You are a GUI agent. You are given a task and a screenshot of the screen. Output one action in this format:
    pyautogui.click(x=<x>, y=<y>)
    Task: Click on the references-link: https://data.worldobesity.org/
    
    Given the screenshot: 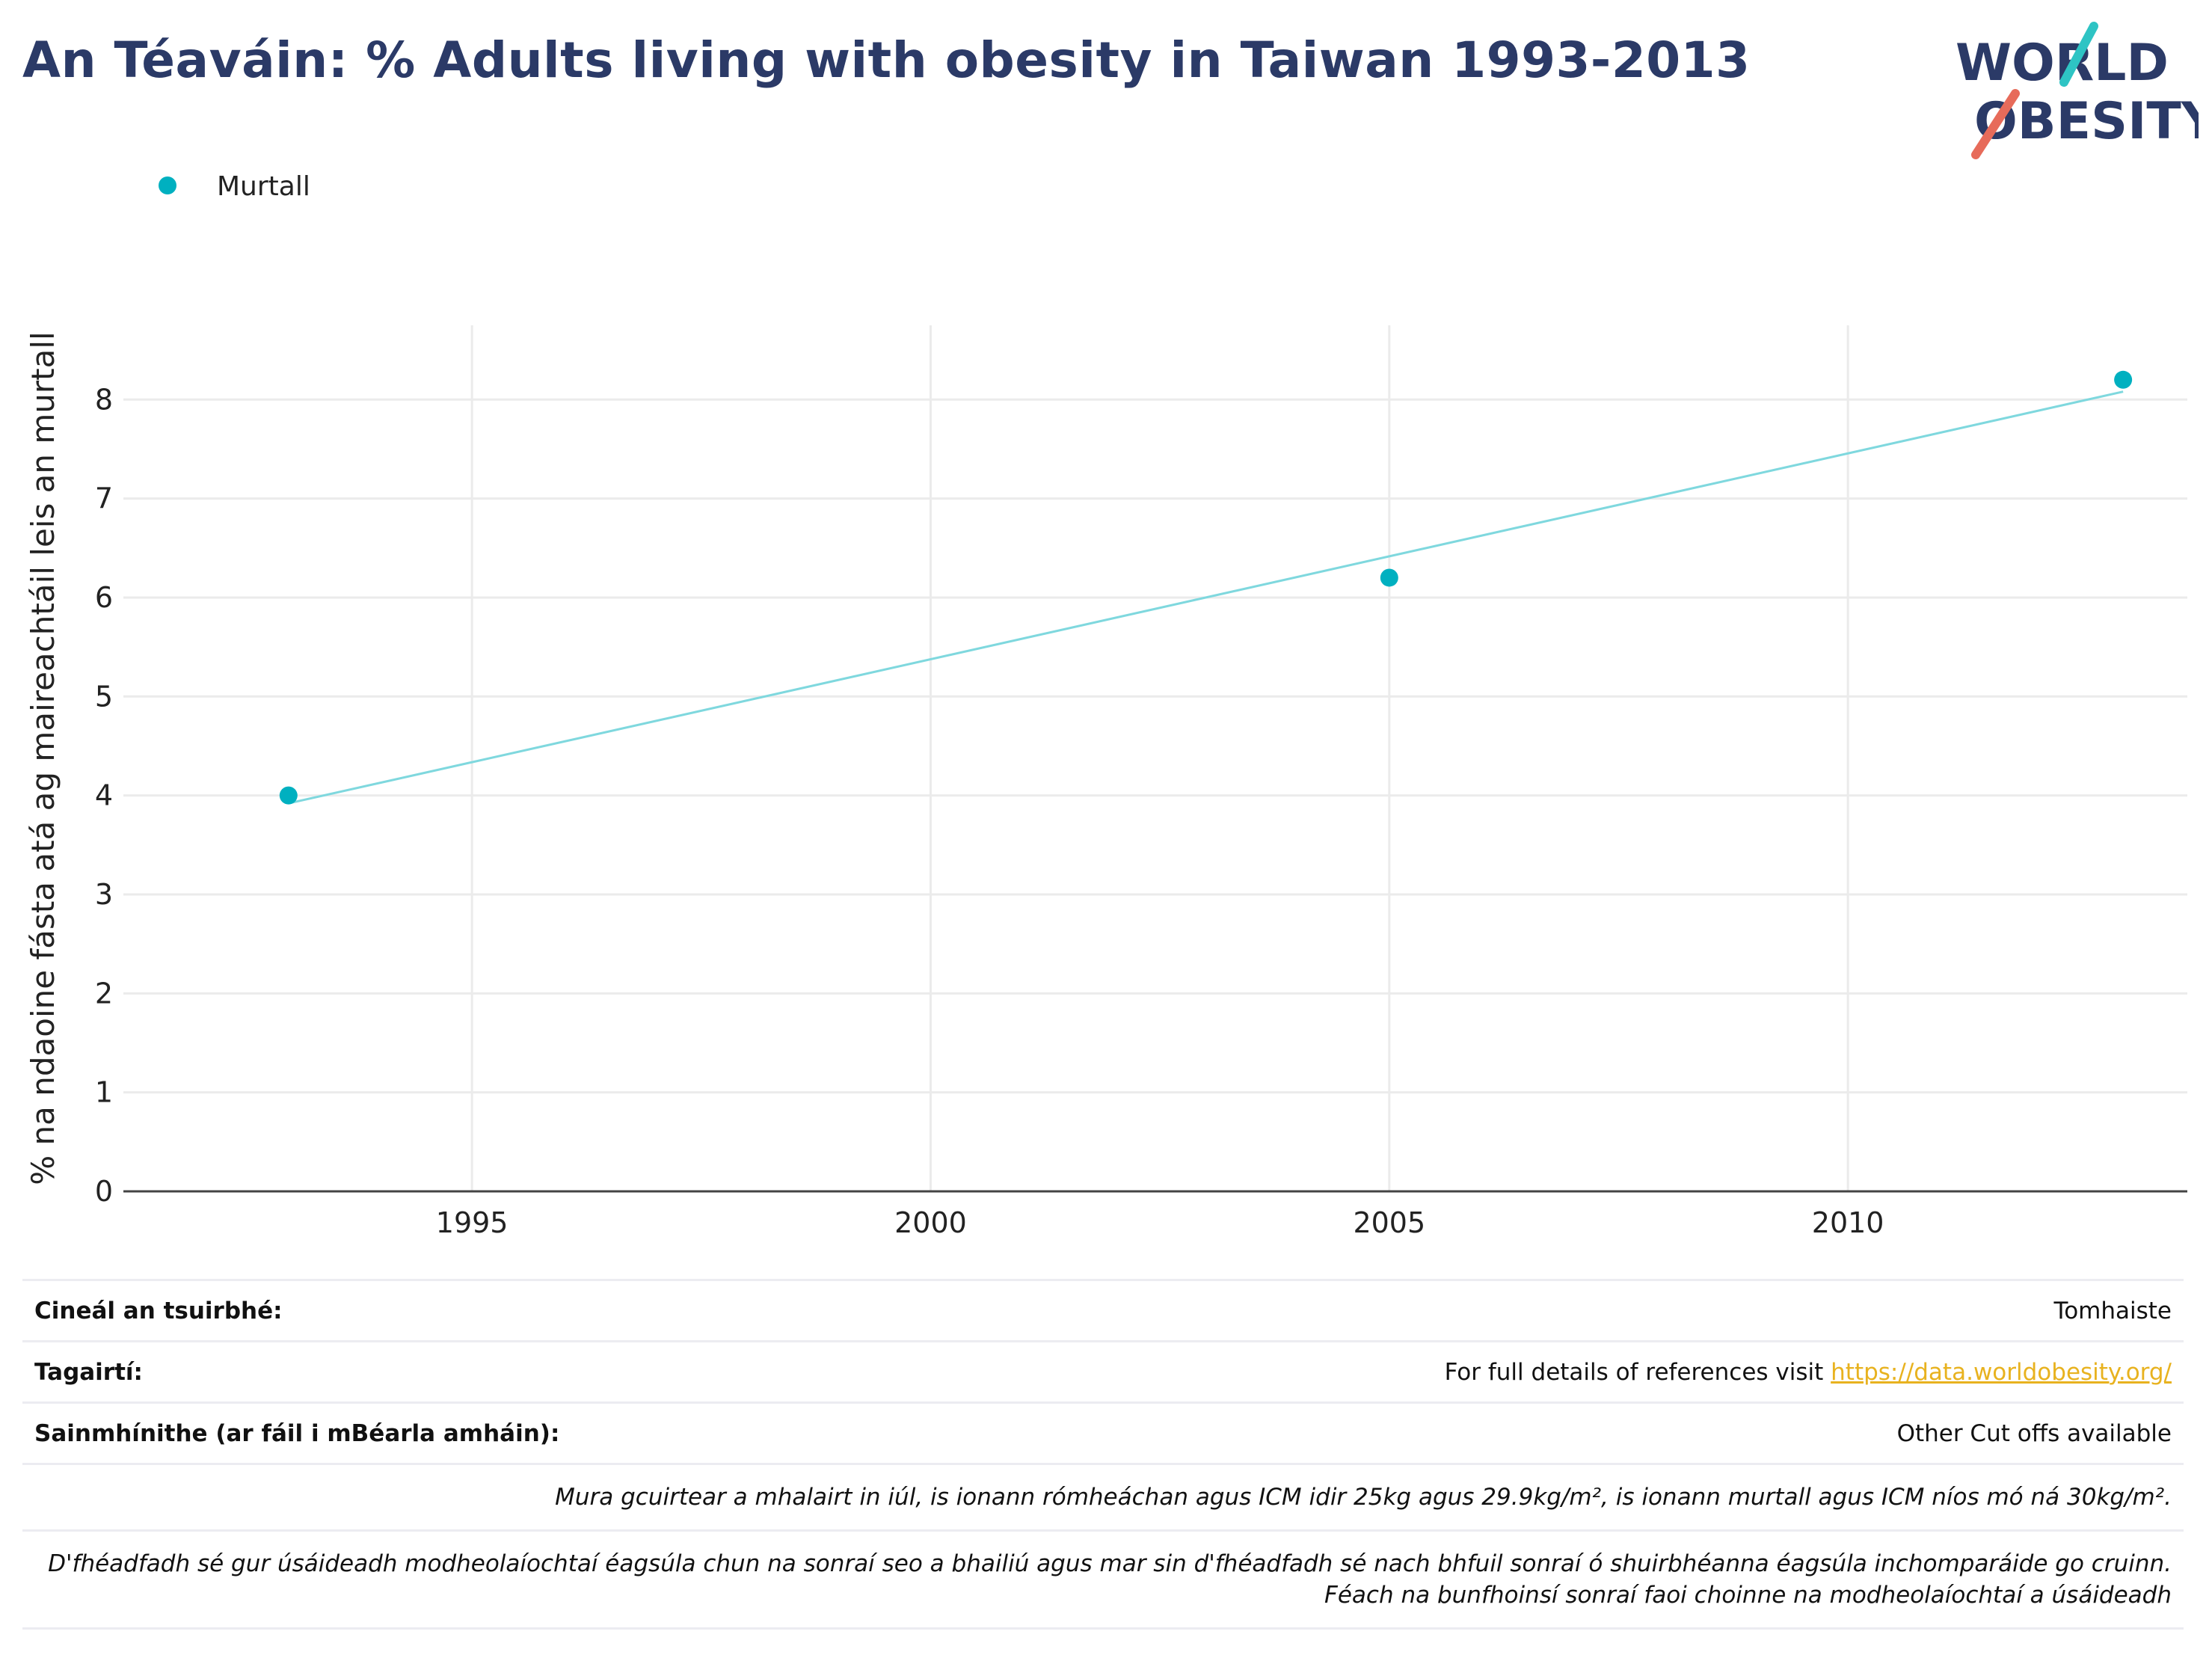 What is the action you would take?
    pyautogui.click(x=2001, y=1372)
    